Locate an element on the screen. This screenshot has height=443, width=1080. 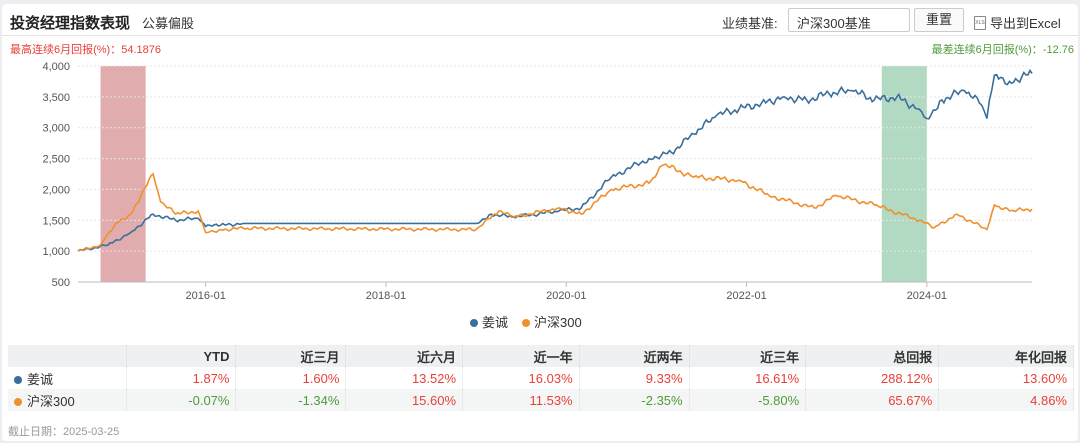
column-header: 近两年 is located at coordinates (634, 356).